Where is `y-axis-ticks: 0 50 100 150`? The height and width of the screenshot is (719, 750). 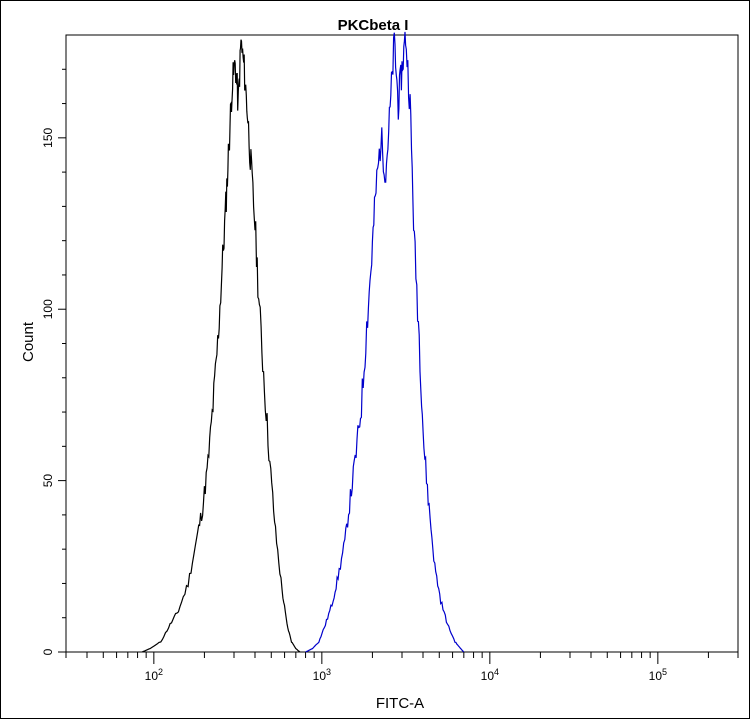
y-axis-ticks: 0 50 100 150 is located at coordinates (53, 361).